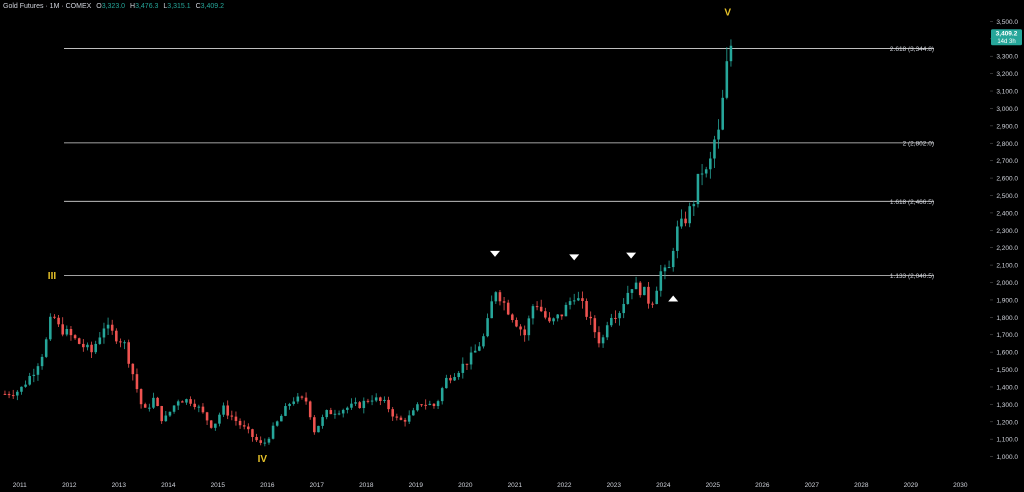 The height and width of the screenshot is (492, 1024). Describe the element at coordinates (168, 485) in the screenshot. I see `time-tick-label: 2014` at that location.